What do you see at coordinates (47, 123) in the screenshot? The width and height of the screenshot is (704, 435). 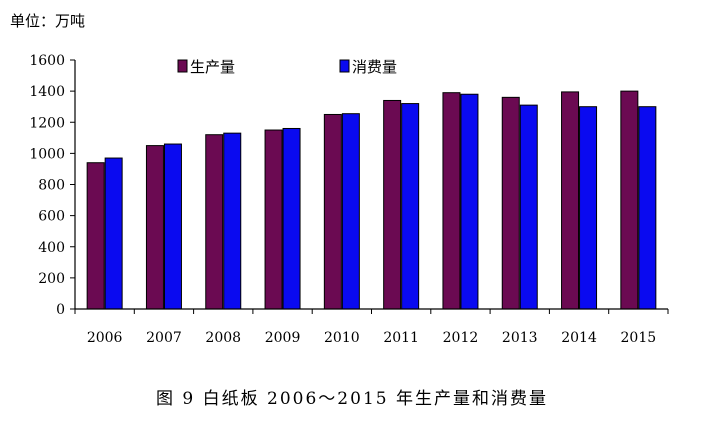 I see `y-tick-label: 1200` at bounding box center [47, 123].